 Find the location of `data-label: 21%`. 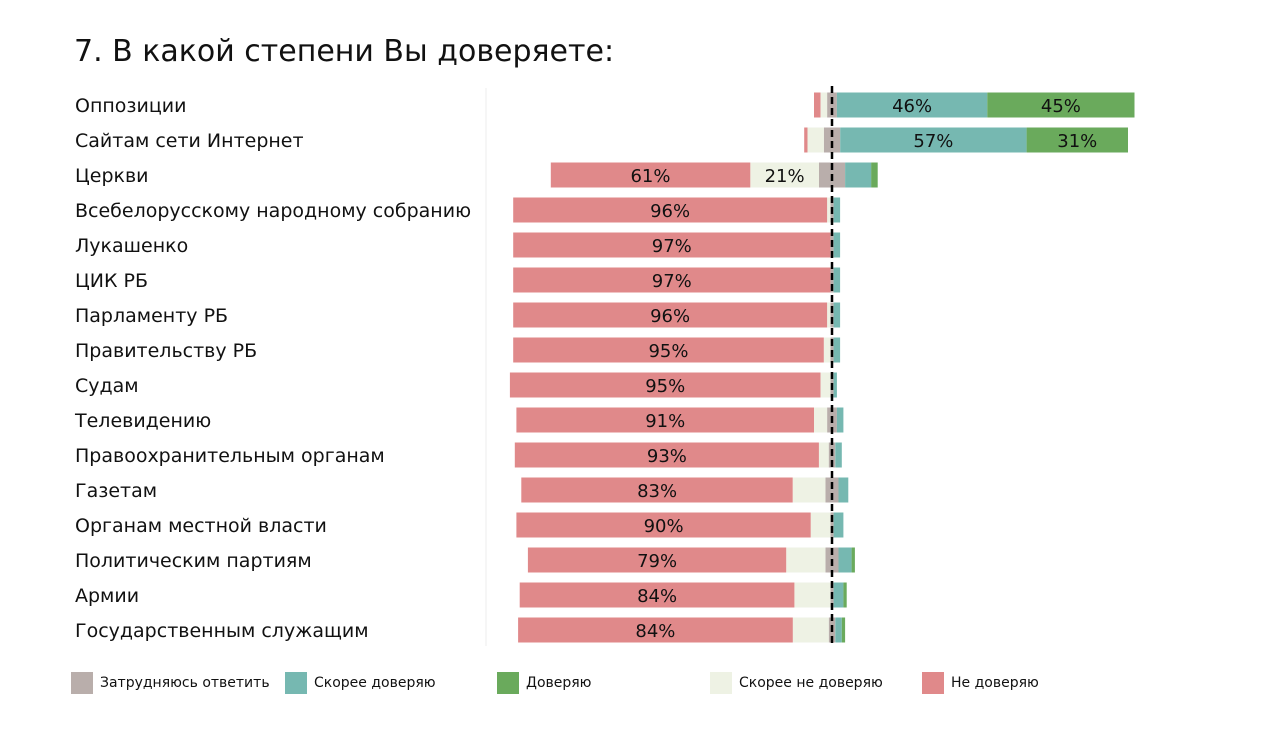

data-label: 21% is located at coordinates (785, 176).